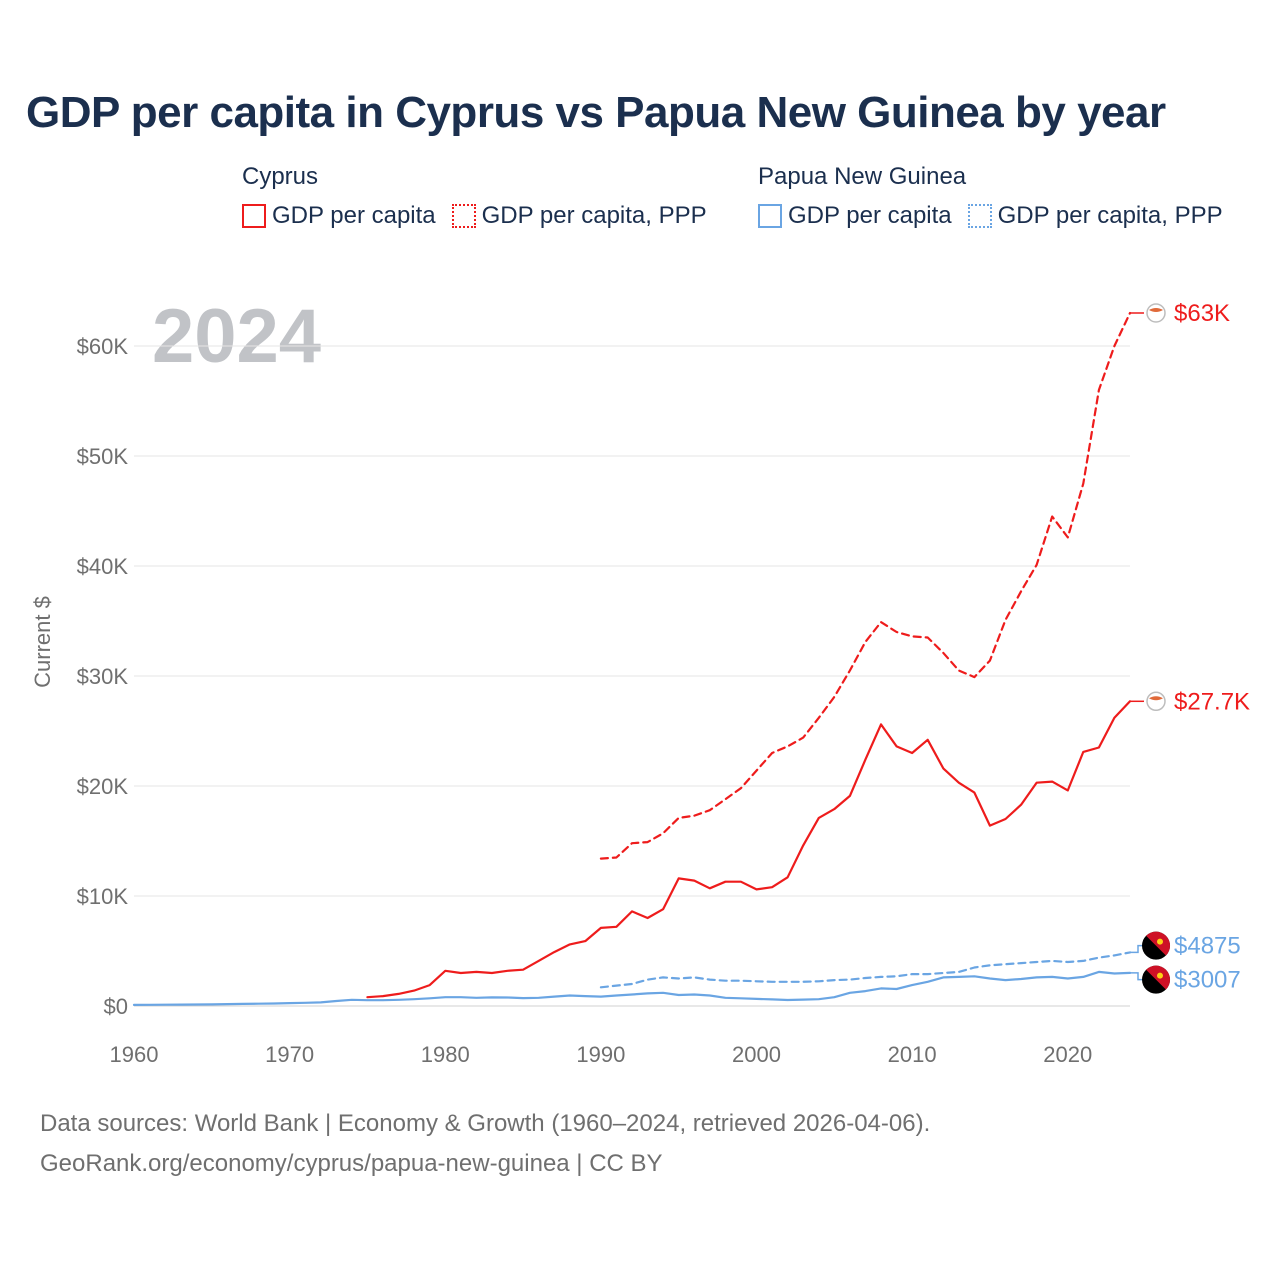  I want to click on y-tick-label: $50K, so click(103, 456).